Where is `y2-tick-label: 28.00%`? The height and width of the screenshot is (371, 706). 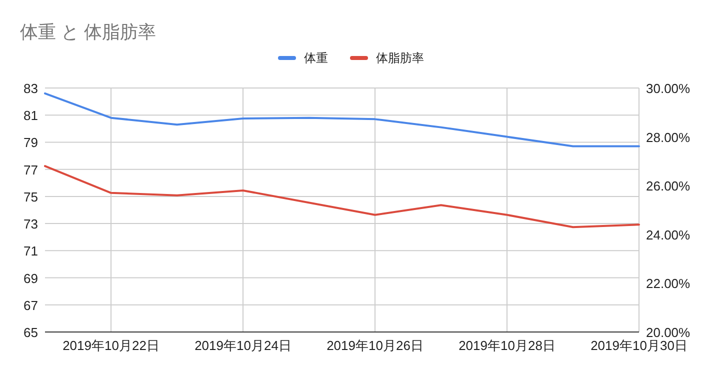 y2-tick-label: 28.00% is located at coordinates (668, 137).